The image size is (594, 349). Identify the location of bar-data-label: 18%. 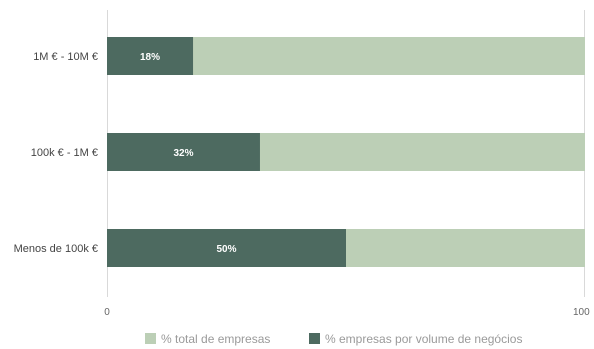
(150, 57).